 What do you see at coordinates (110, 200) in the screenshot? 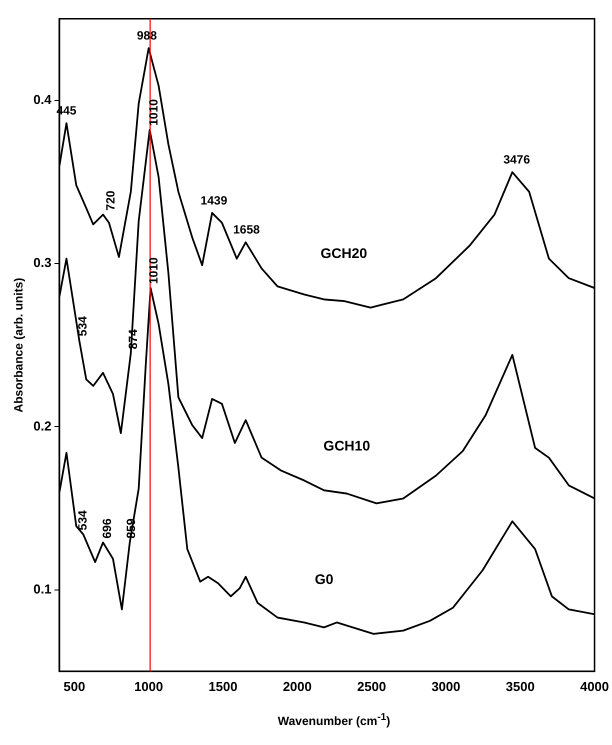
I see `annotation: 720` at bounding box center [110, 200].